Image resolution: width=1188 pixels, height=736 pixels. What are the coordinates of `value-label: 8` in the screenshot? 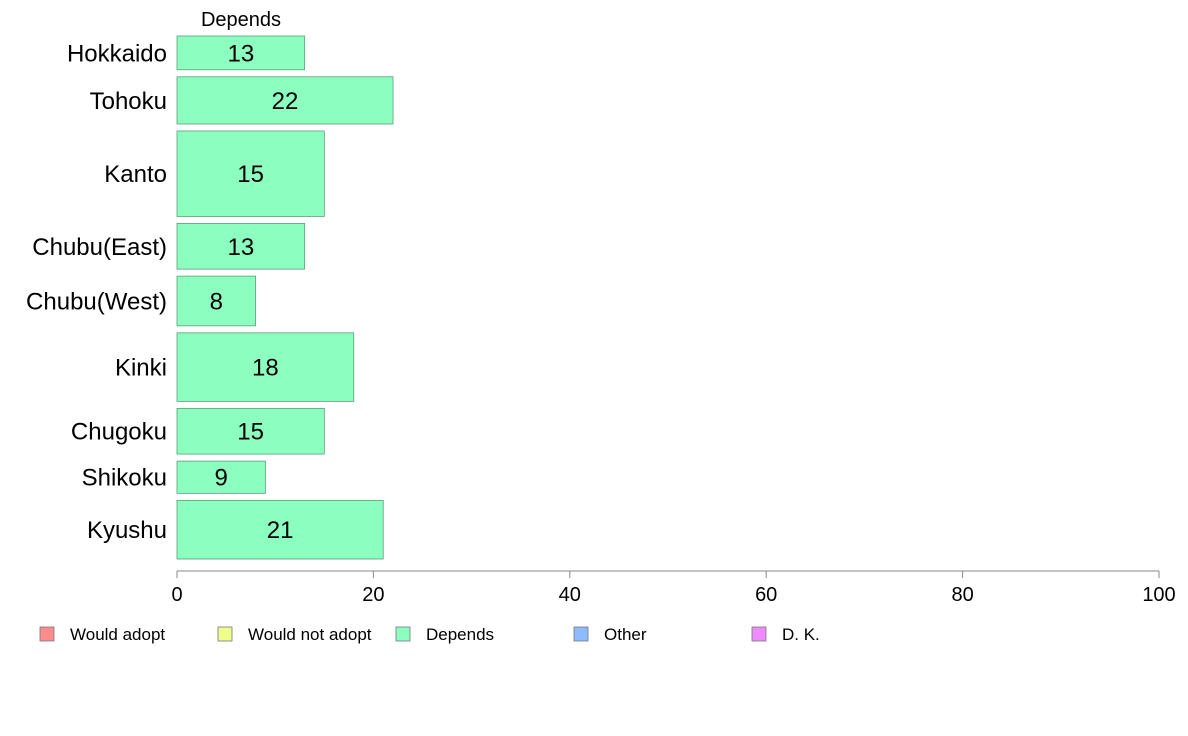 It's located at (216, 301).